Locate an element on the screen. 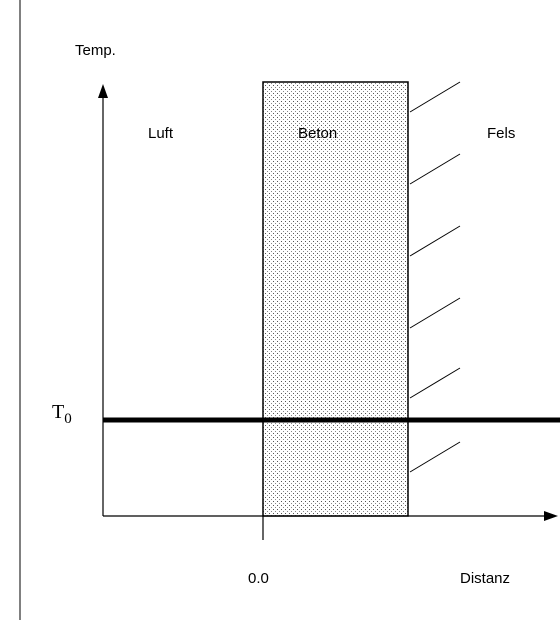 This screenshot has width=560, height=628. rock-hatching is located at coordinates (435, 277).